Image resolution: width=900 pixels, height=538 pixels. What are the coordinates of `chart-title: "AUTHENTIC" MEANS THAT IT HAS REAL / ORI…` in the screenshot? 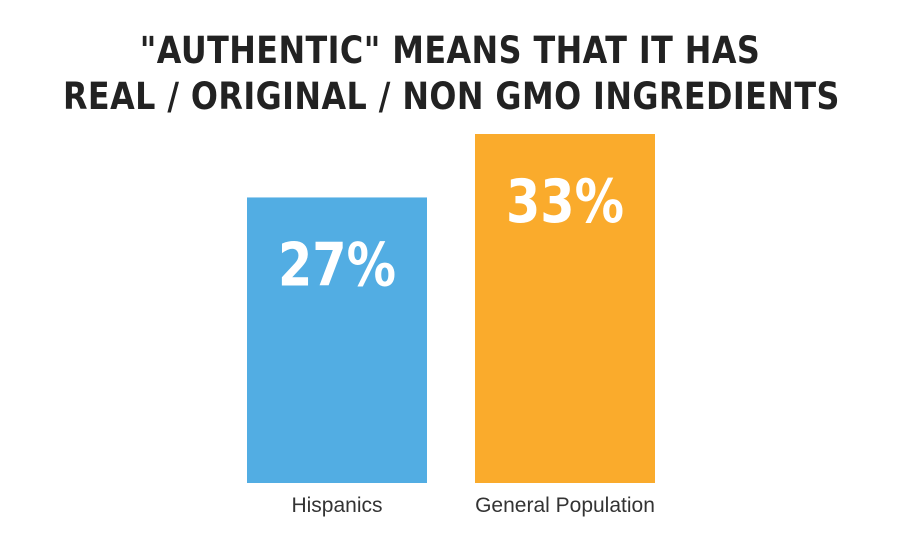 It's located at (451, 74).